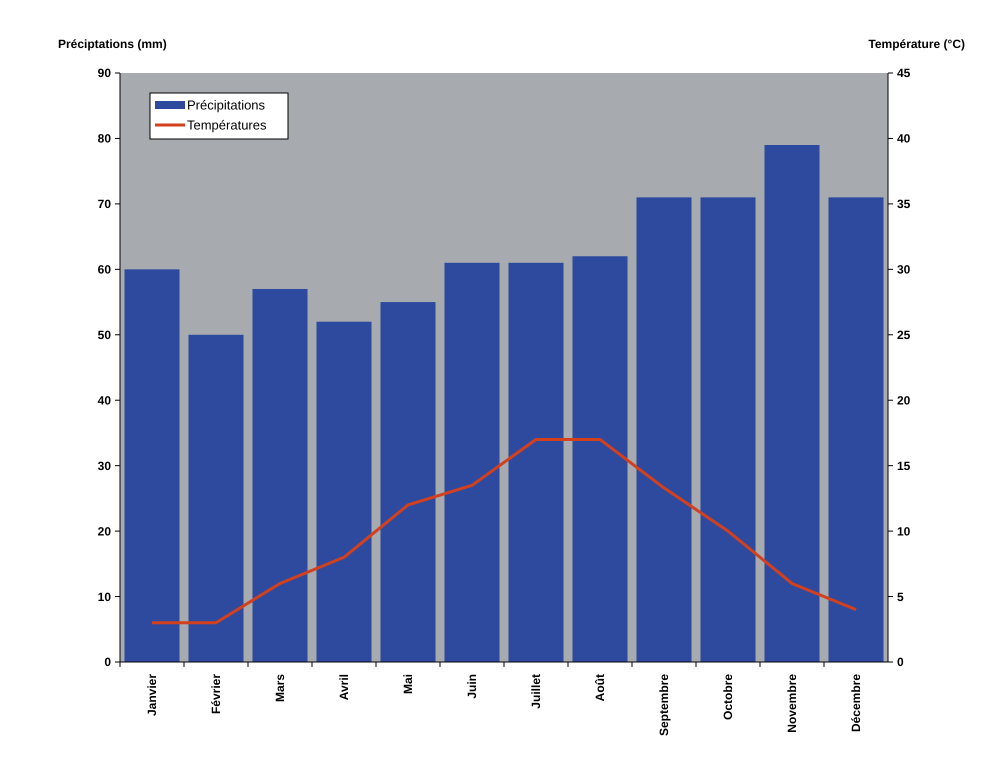  Describe the element at coordinates (904, 465) in the screenshot. I see `y2-tick-label: 15` at that location.